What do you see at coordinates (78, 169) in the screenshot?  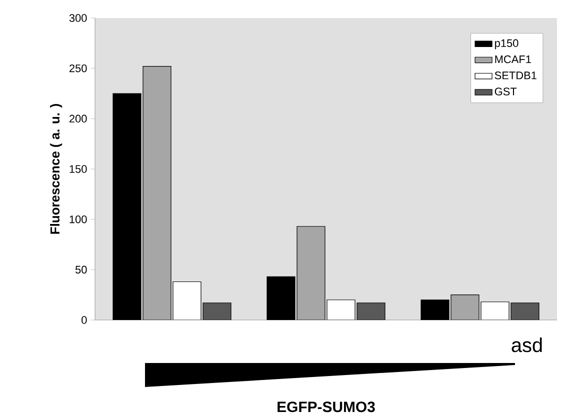 I see `y-tick-label: 150` at bounding box center [78, 169].